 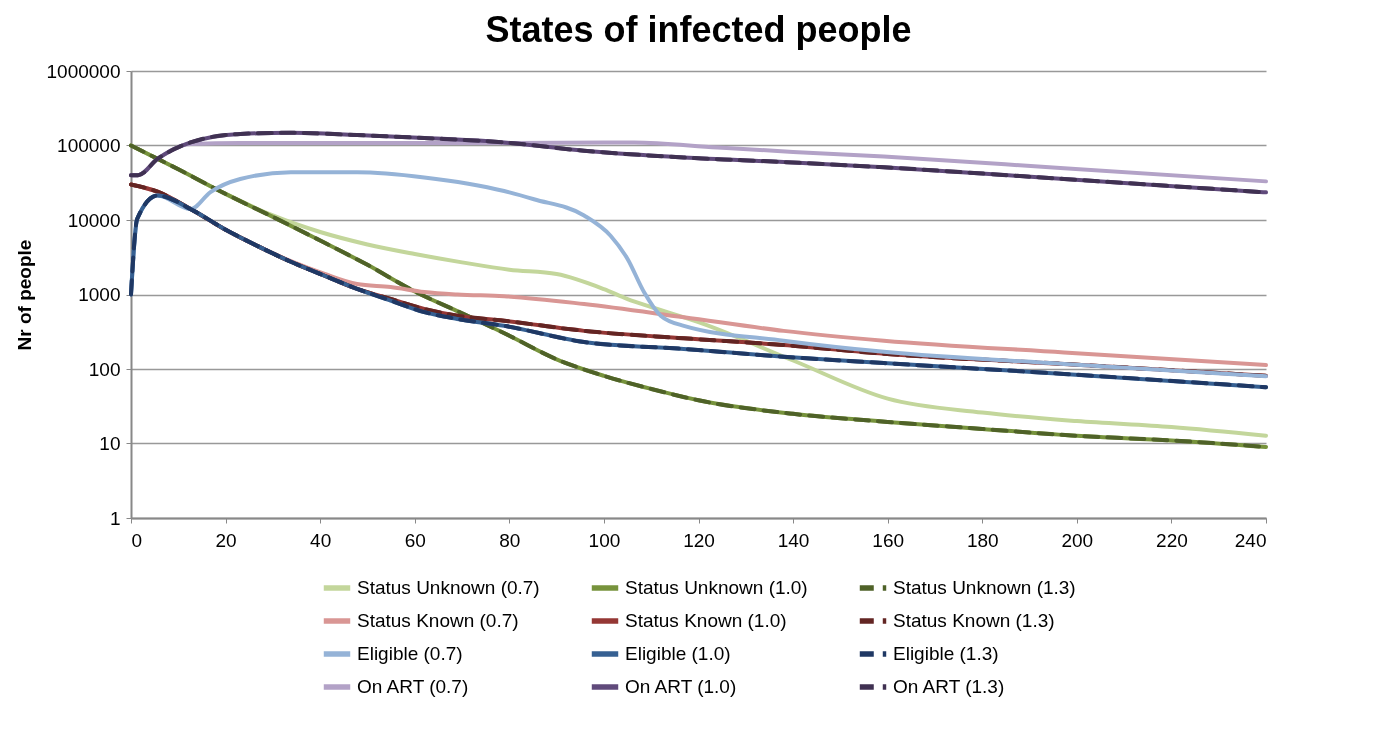 I want to click on x-tick-label: 100, so click(x=604, y=540).